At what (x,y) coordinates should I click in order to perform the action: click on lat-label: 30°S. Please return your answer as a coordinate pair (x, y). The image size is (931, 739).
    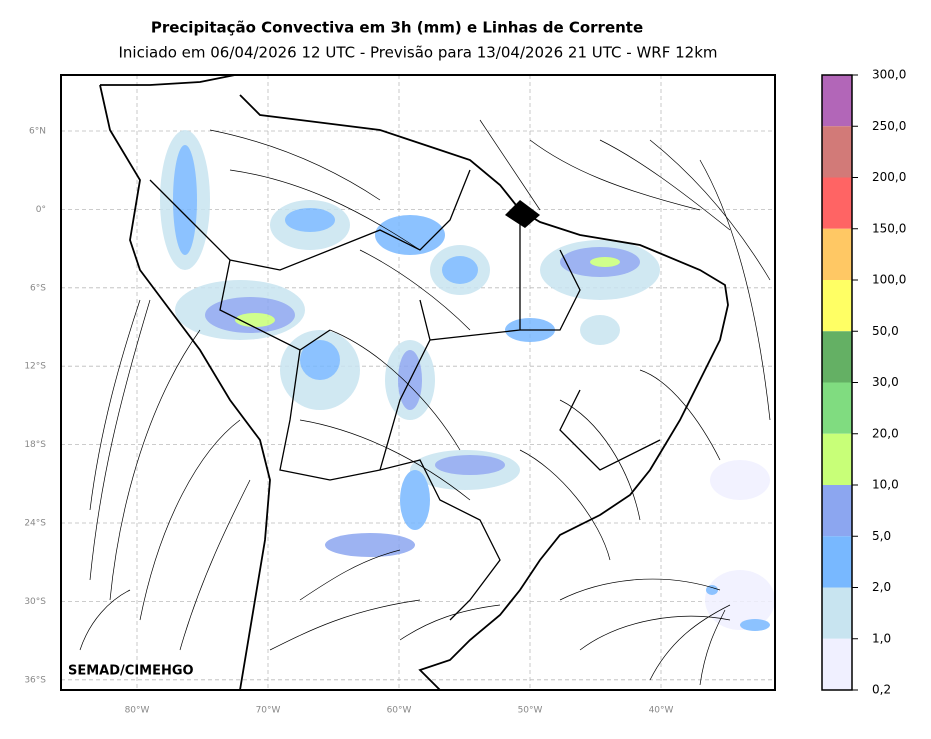
    Looking at the image, I should click on (35, 602).